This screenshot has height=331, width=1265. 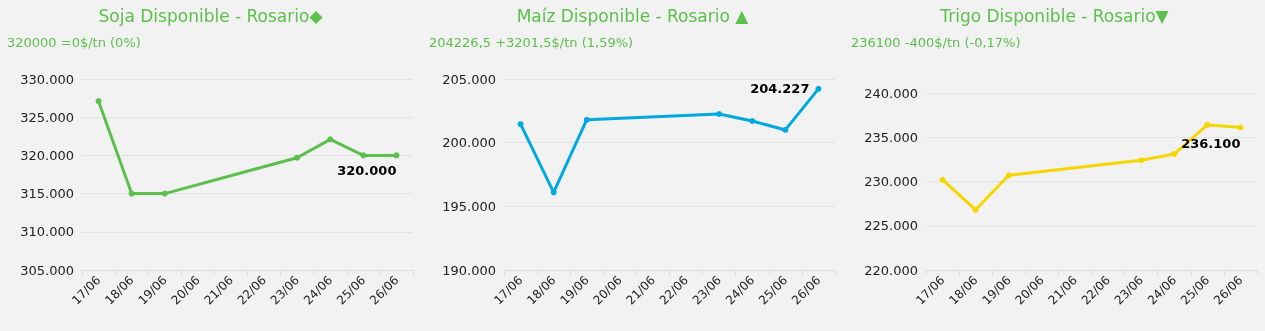 I want to click on chart-title: Soja Disponible - Rosario◆, so click(x=211, y=15).